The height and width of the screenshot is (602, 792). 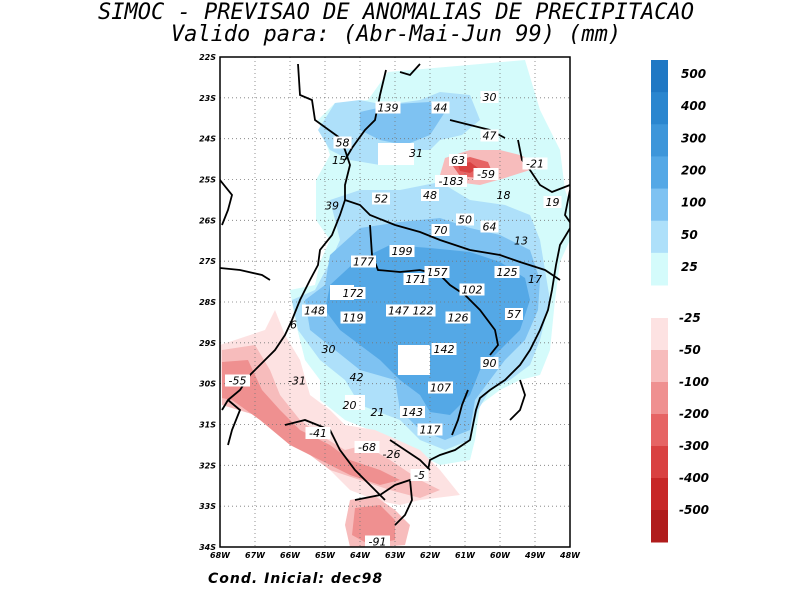 I want to click on value-label: 102, so click(x=472, y=290).